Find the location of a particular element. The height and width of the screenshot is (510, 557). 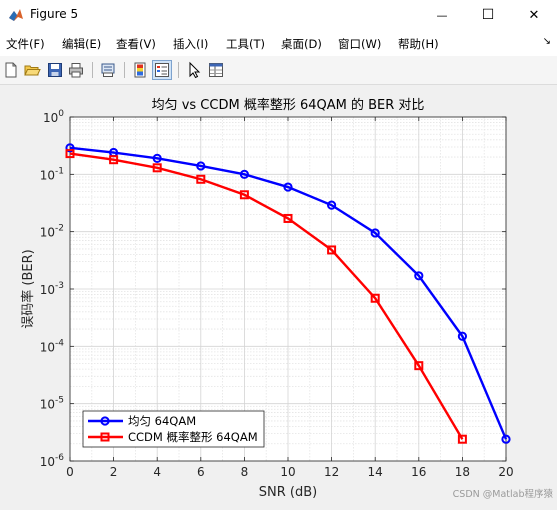

menu-help: 帮助(H) is located at coordinates (418, 44).